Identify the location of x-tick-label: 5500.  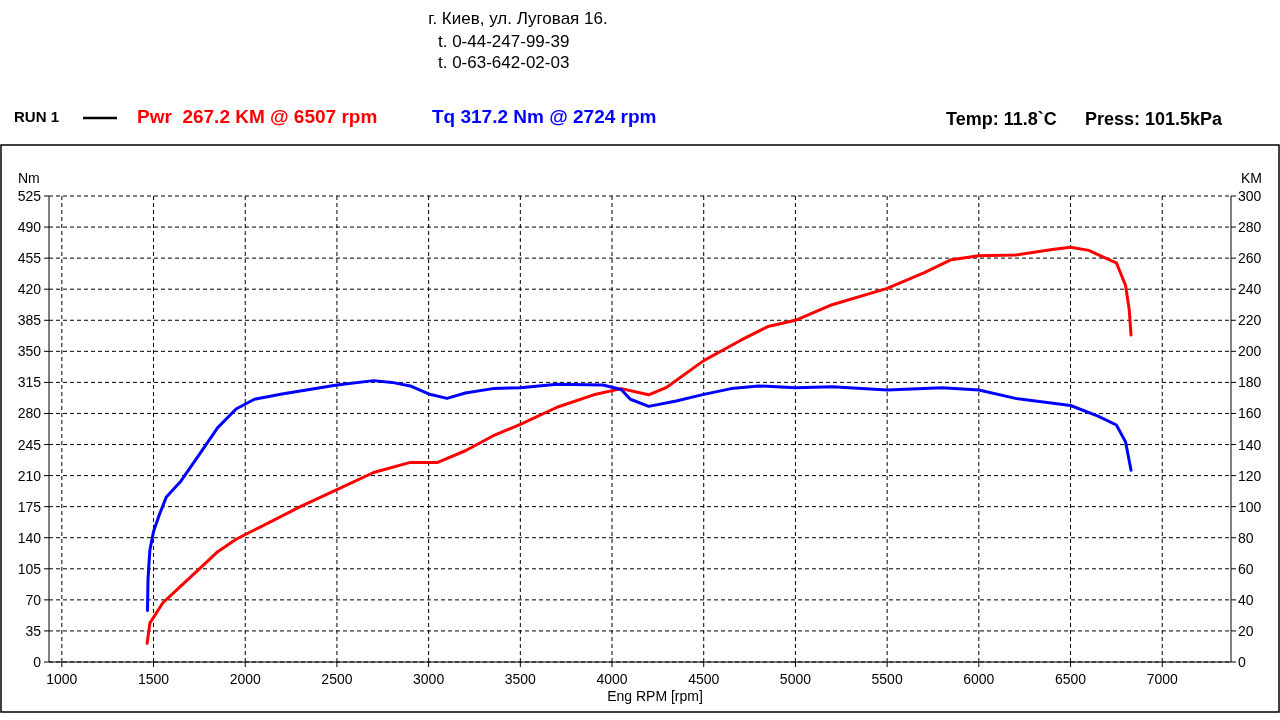
(887, 679).